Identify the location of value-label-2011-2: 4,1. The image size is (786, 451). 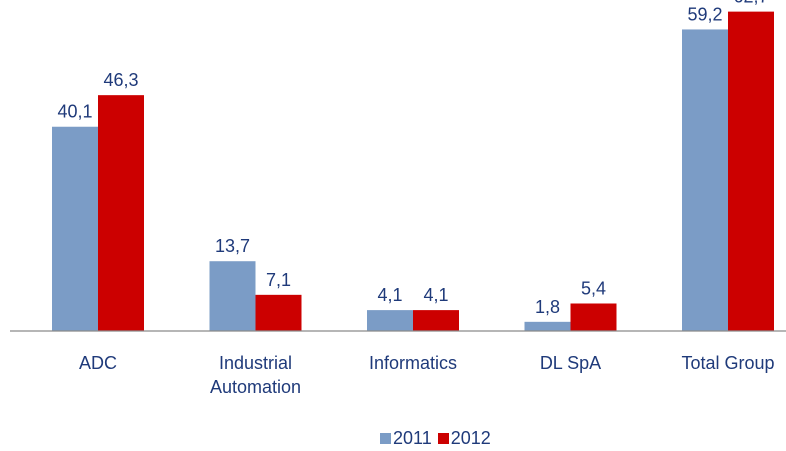
(389, 295).